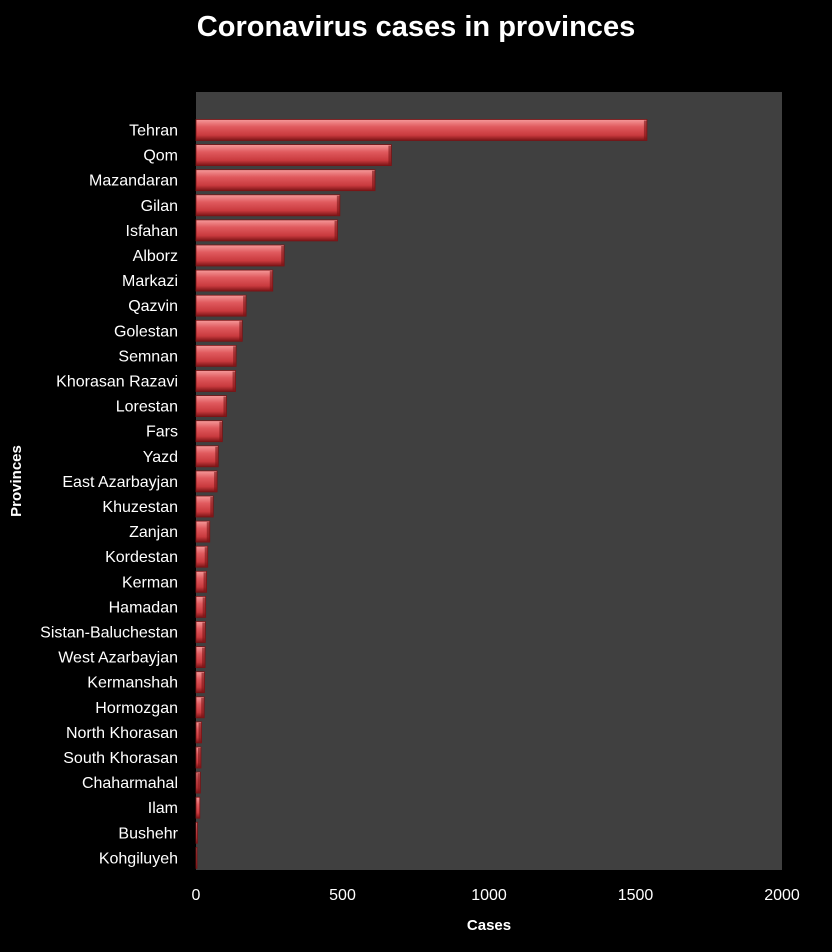 This screenshot has height=952, width=832. What do you see at coordinates (140, 507) in the screenshot?
I see `category-label: Khuzestan` at bounding box center [140, 507].